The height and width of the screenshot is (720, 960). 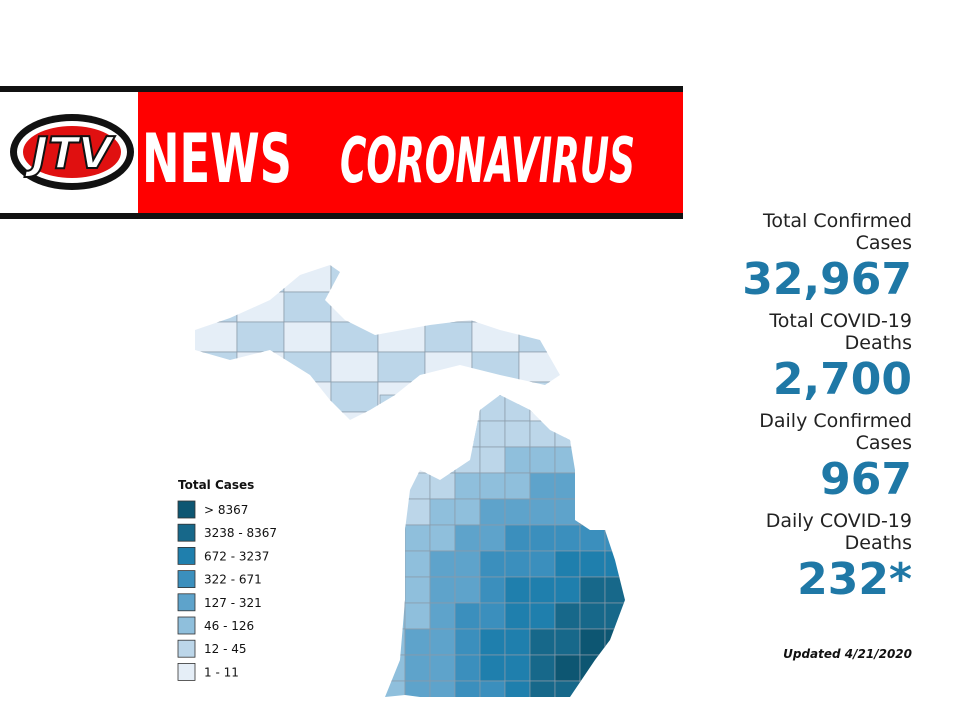 What do you see at coordinates (229, 626) in the screenshot?
I see `legend-label: 46 - 126` at bounding box center [229, 626].